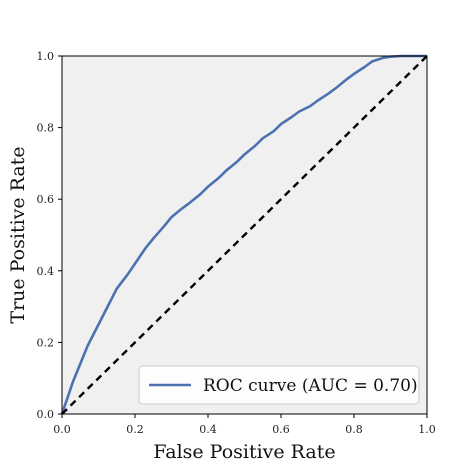  What do you see at coordinates (208, 429) in the screenshot?
I see `x-tick-label: 0.4` at bounding box center [208, 429].